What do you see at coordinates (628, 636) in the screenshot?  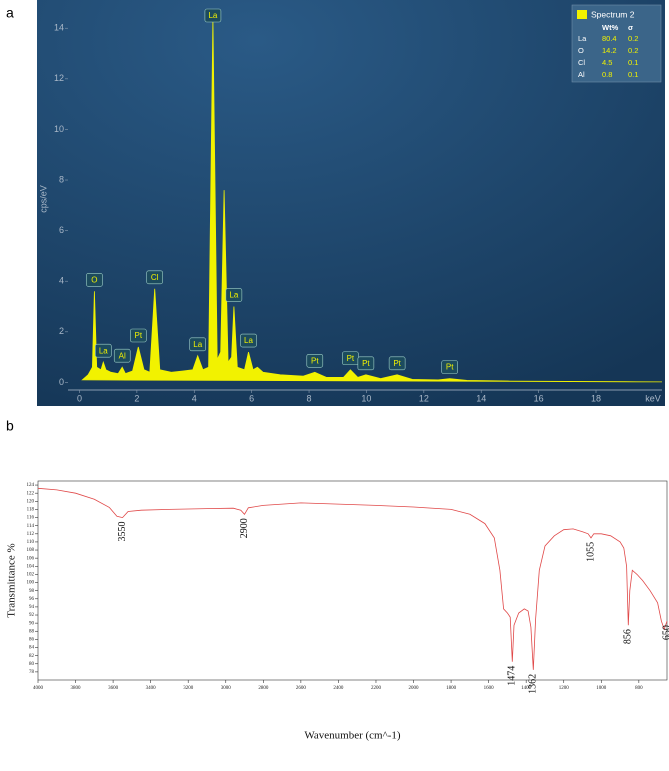 I see `peak-label: 856` at bounding box center [628, 636].